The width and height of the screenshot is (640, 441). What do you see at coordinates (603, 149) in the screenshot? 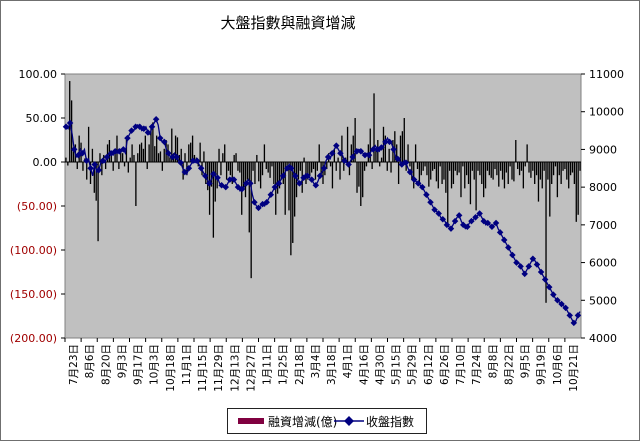
I see `right-tick-label: 9000` at bounding box center [603, 149].